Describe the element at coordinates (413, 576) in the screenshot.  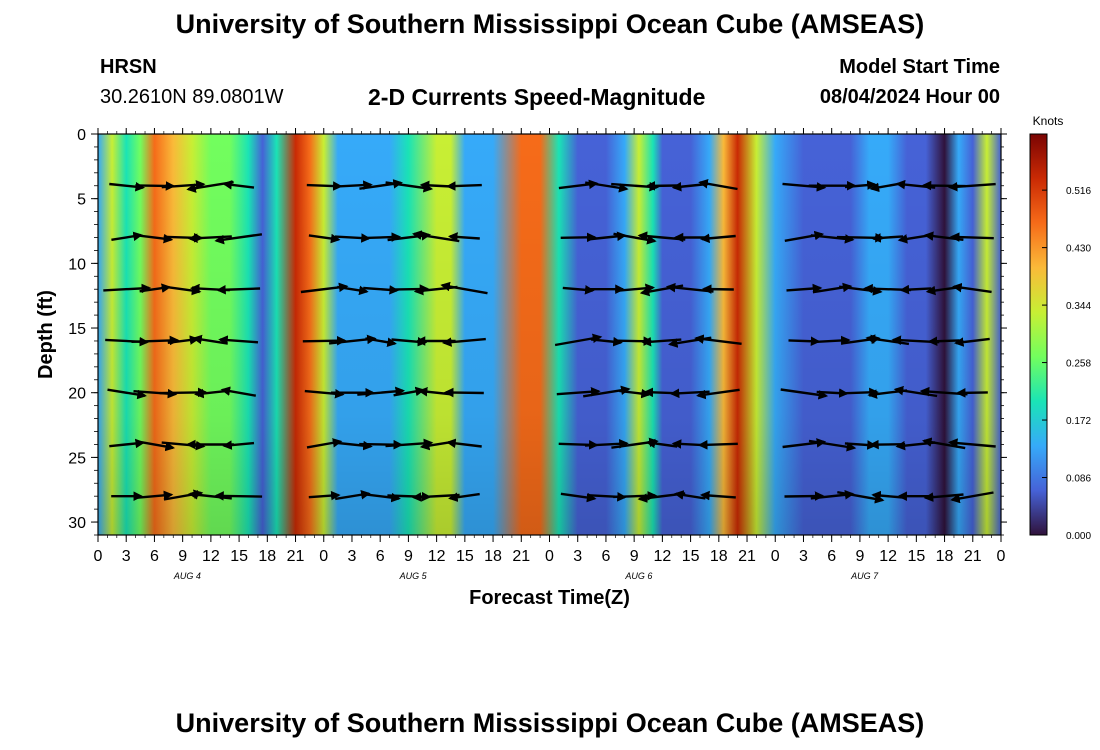
I see `x-day-label: AUG 5` at that location.